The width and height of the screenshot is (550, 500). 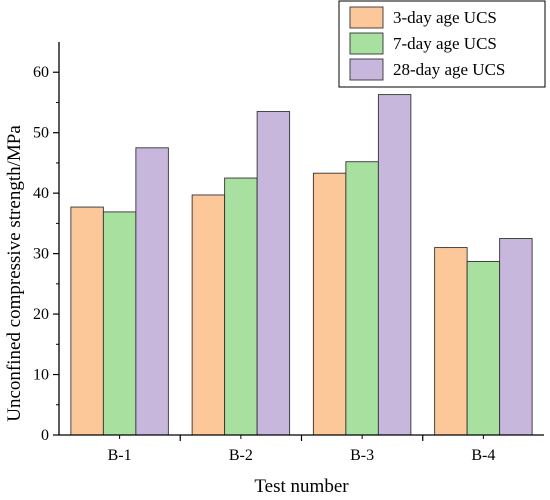 I want to click on y-tick-label: 30, so click(x=41, y=254).